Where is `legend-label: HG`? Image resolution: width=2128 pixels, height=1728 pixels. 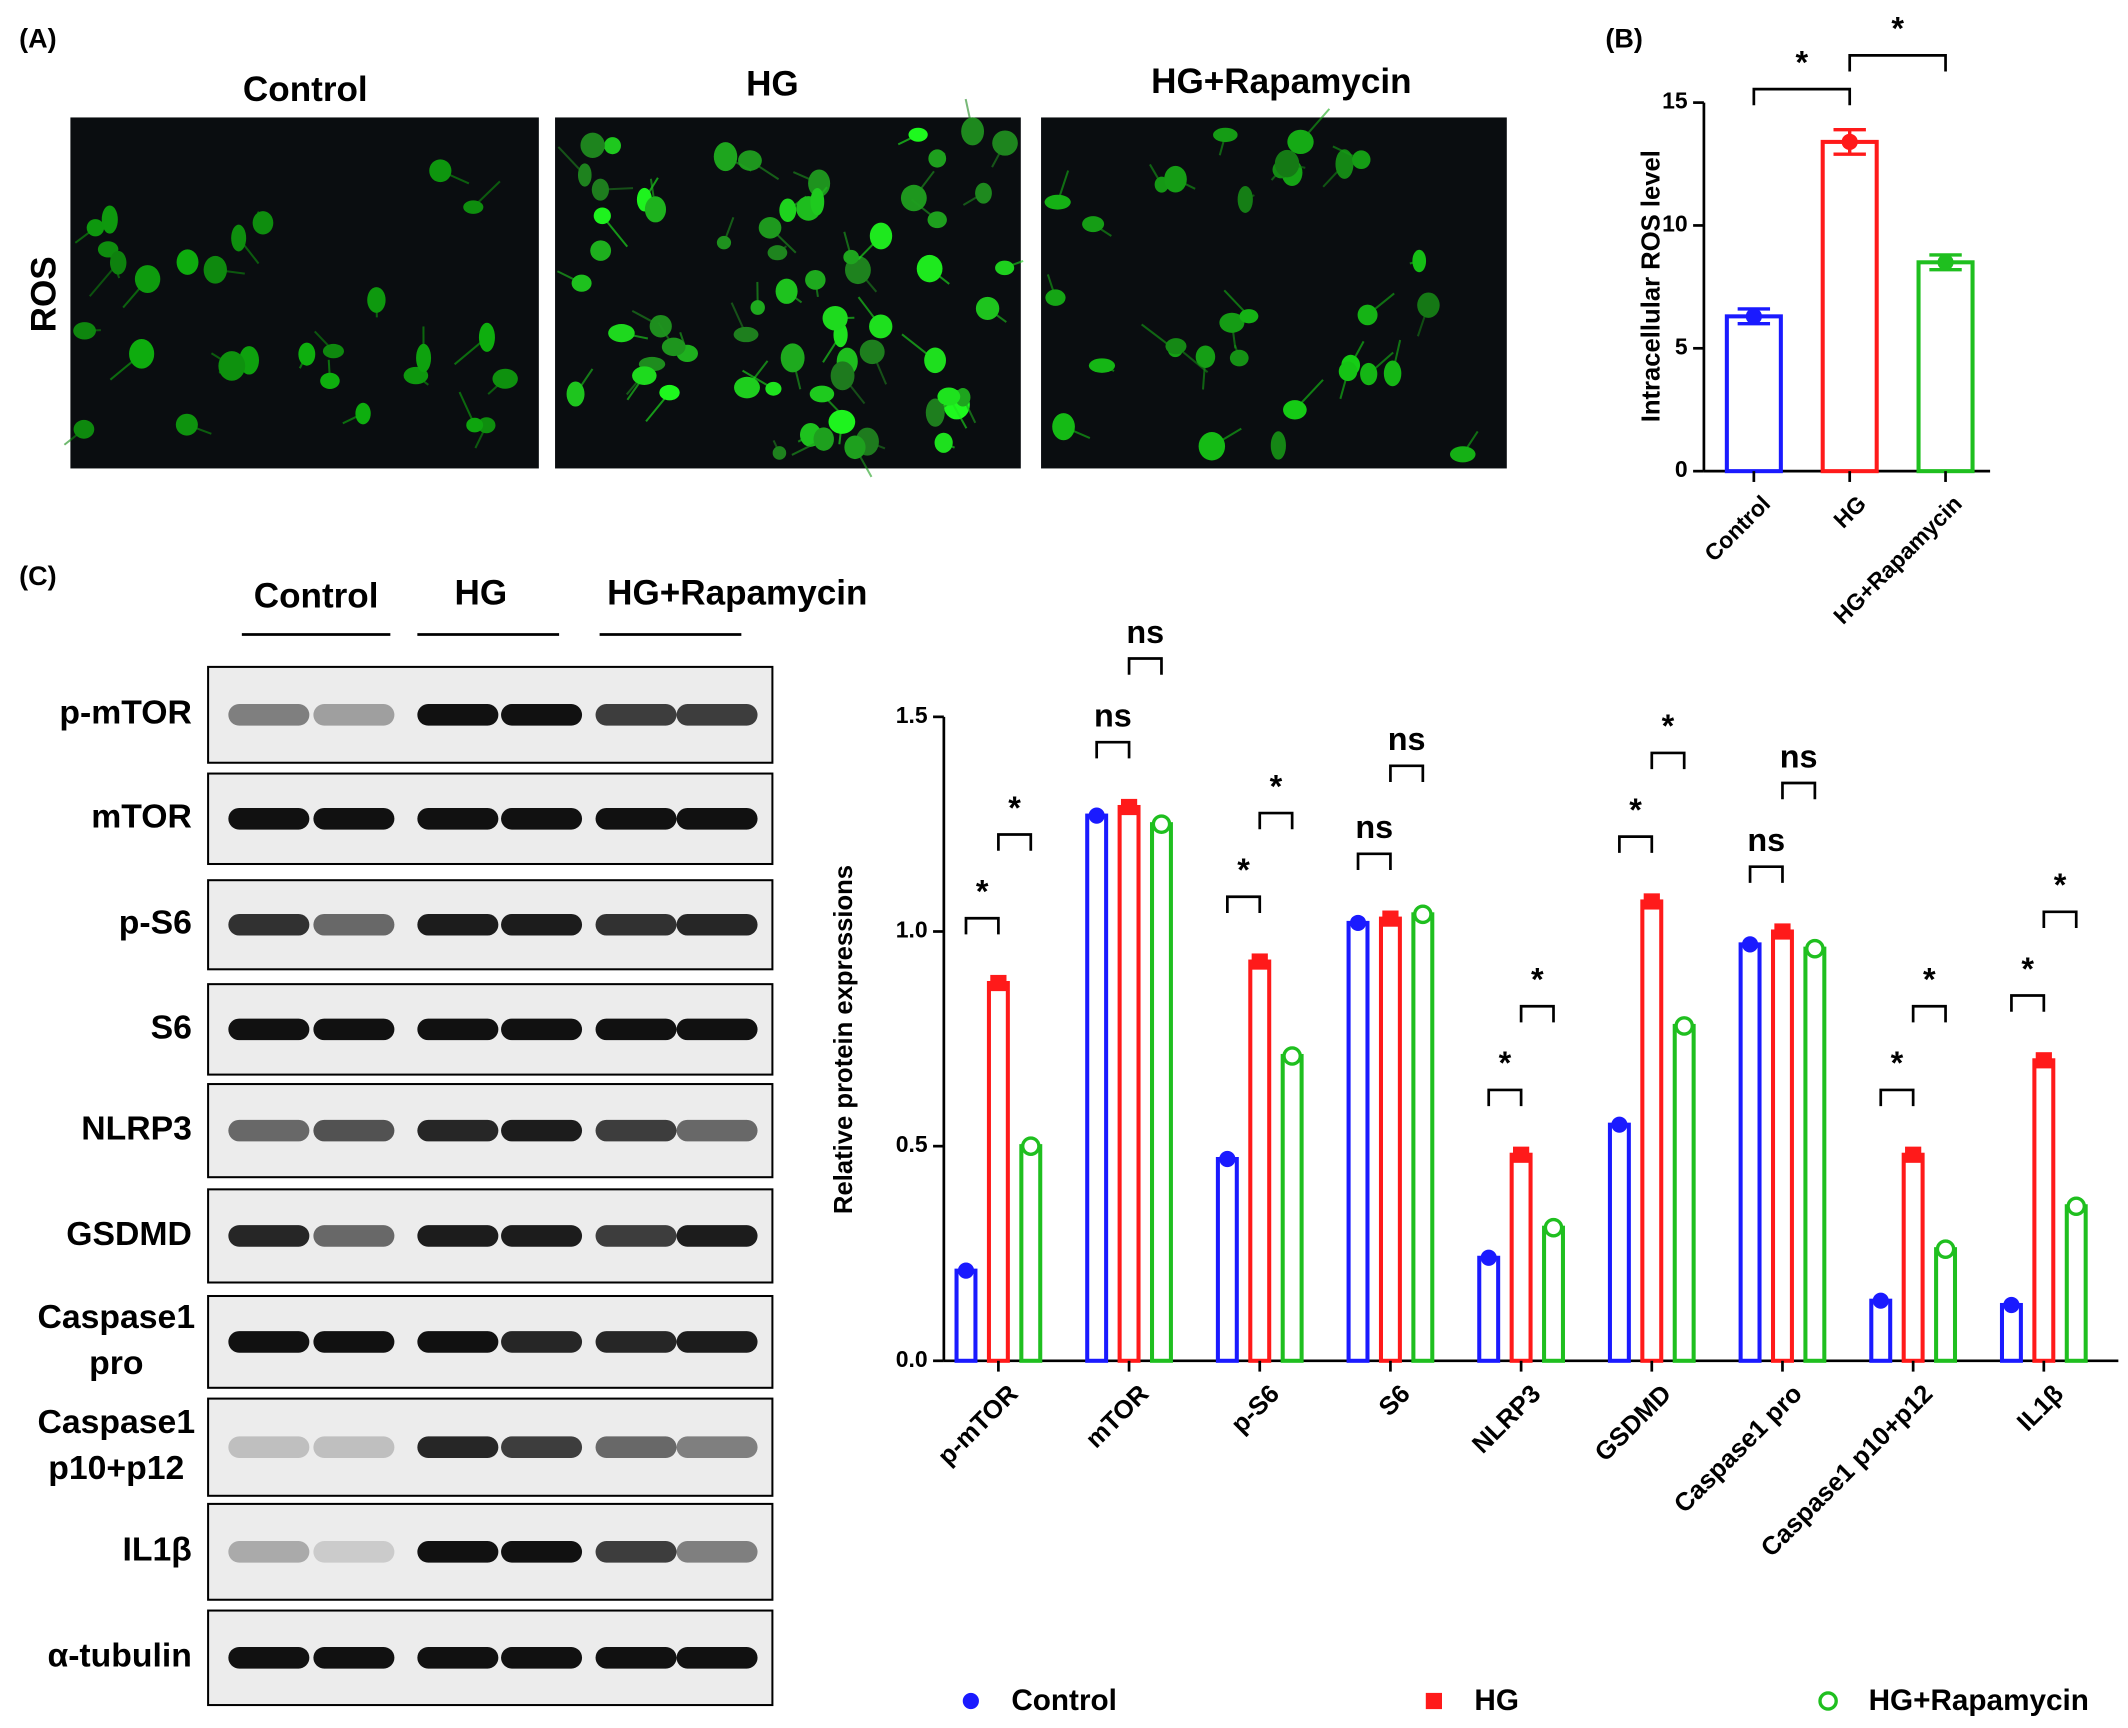
legend-label: HG is located at coordinates (1496, 1700).